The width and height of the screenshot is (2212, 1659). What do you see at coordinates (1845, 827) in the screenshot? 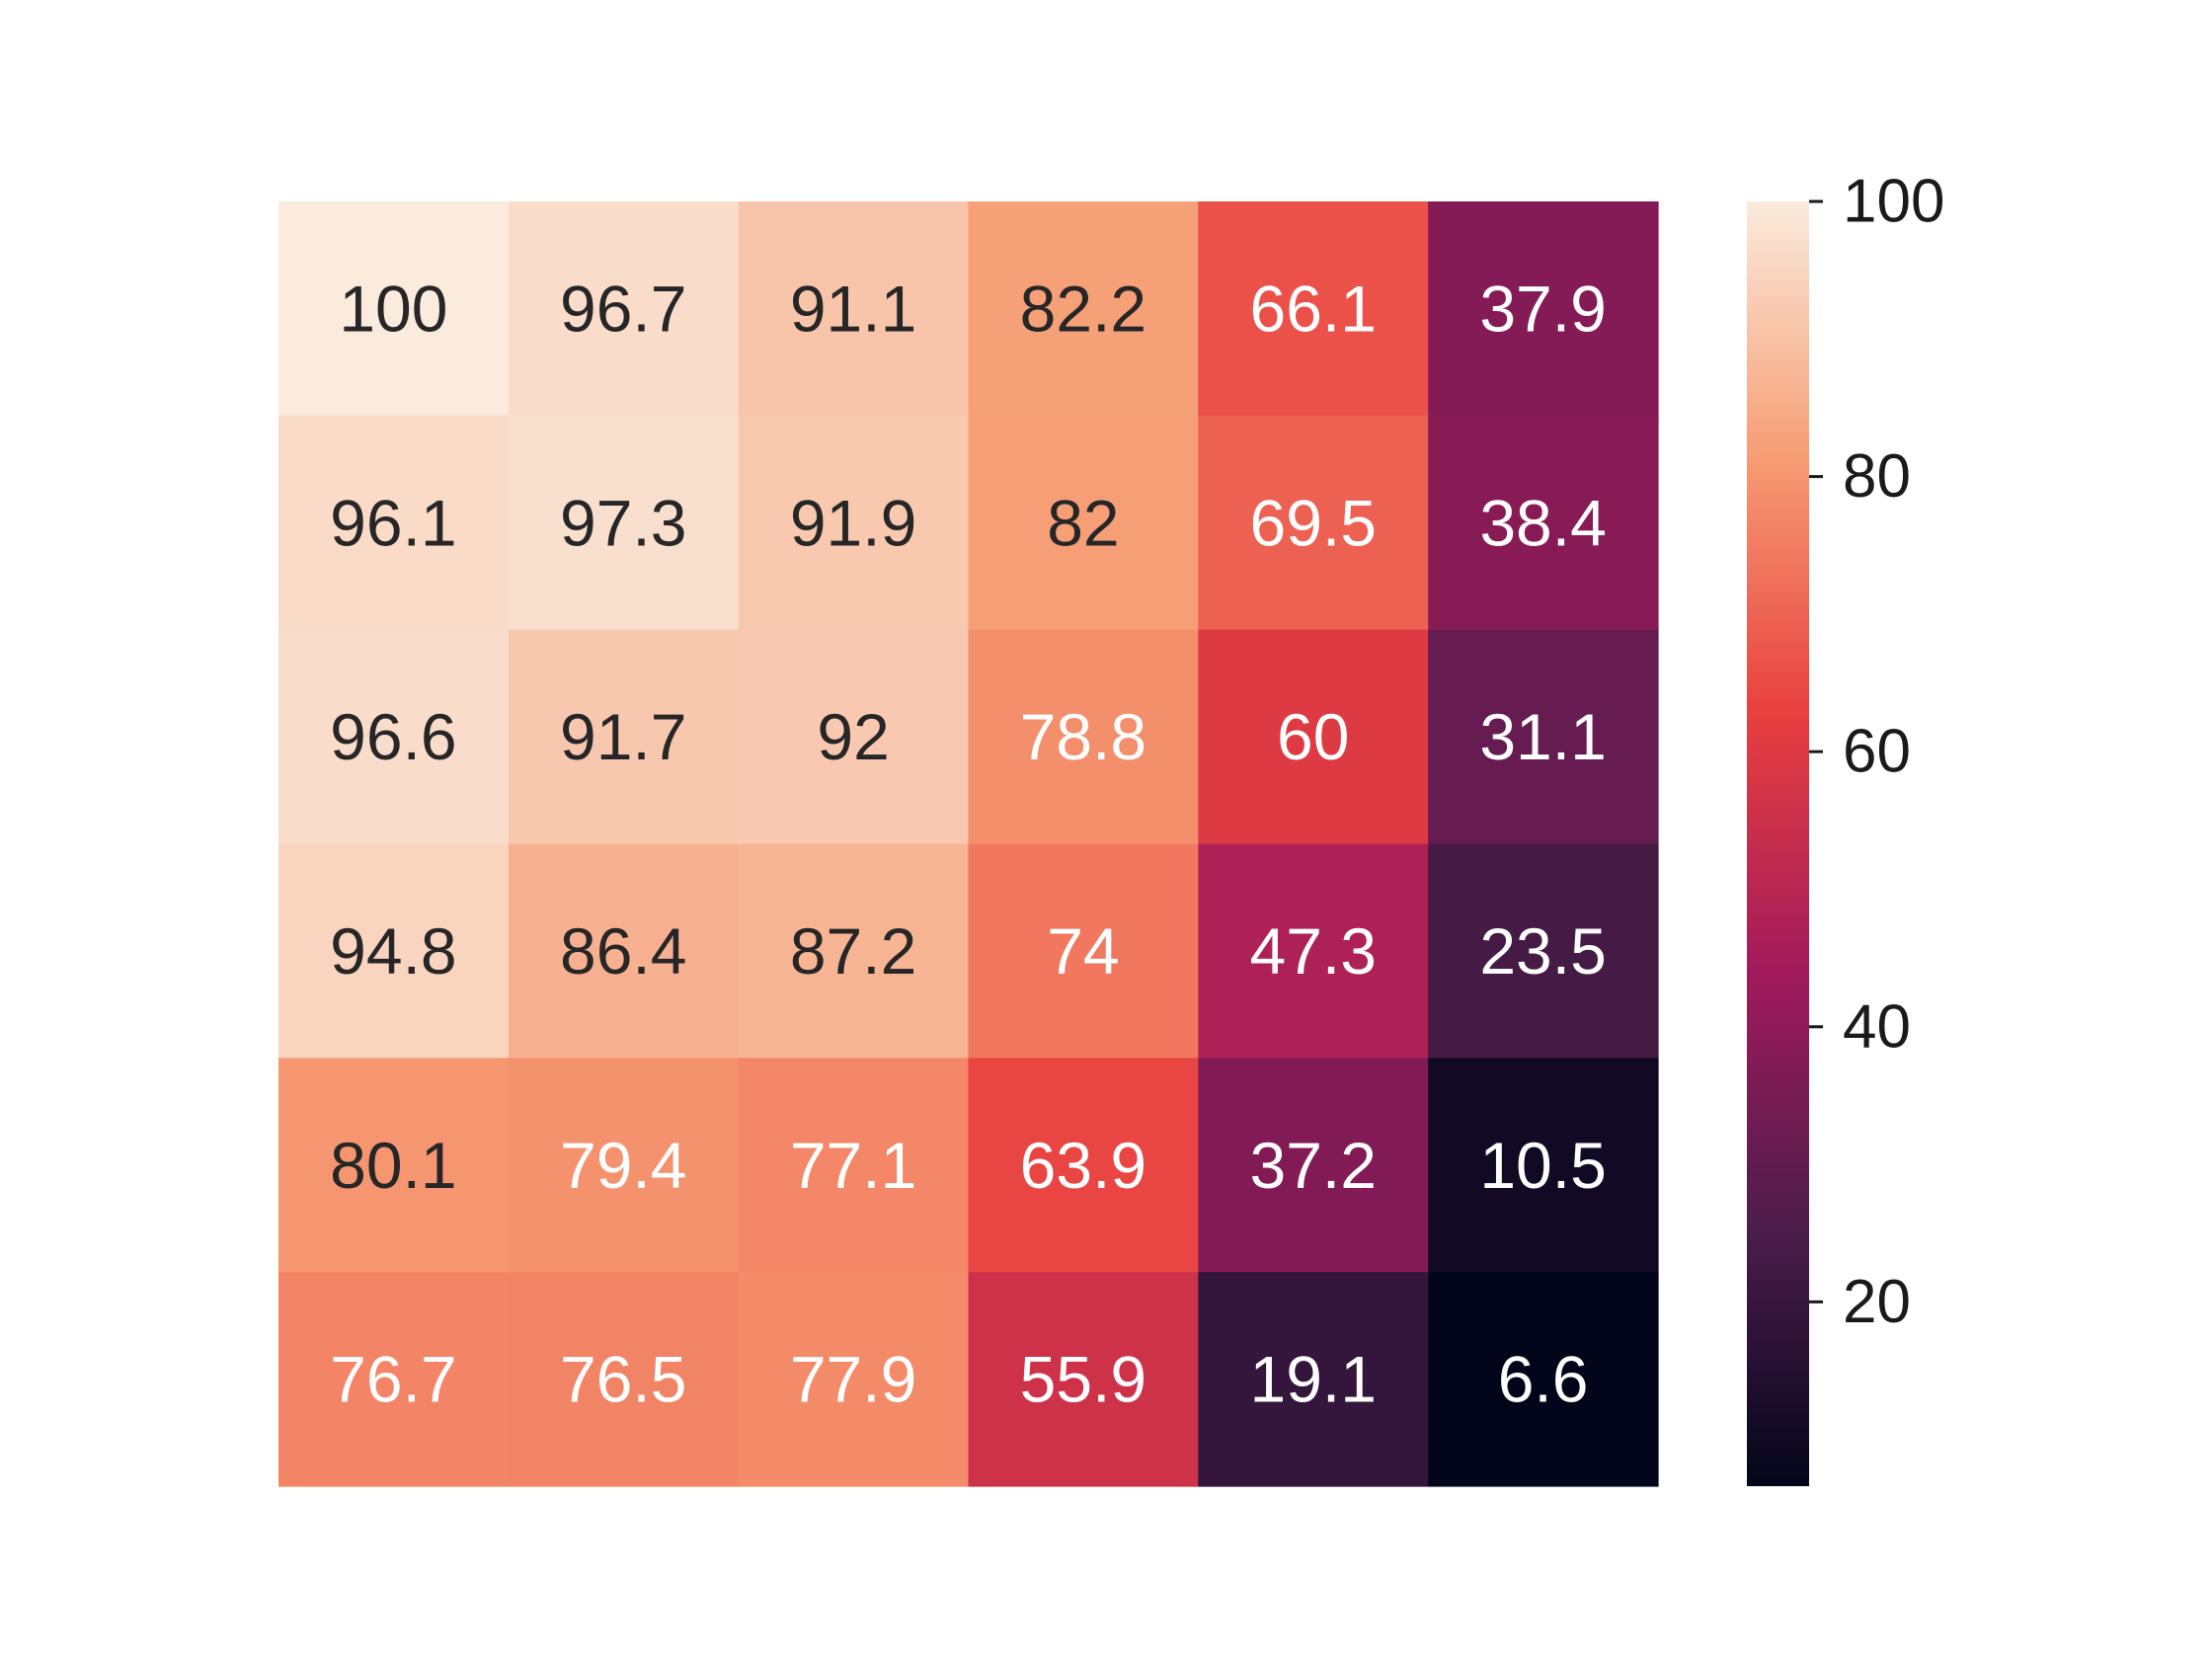
I see `colorbar: 20 40 60 80 100` at bounding box center [1845, 827].